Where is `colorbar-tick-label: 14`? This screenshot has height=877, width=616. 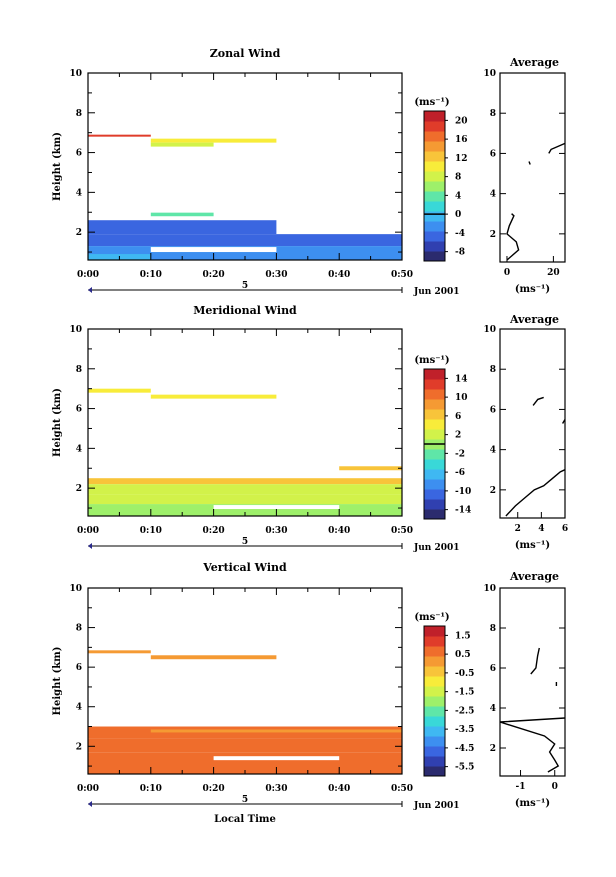 colorbar-tick-label: 14 is located at coordinates (461, 379).